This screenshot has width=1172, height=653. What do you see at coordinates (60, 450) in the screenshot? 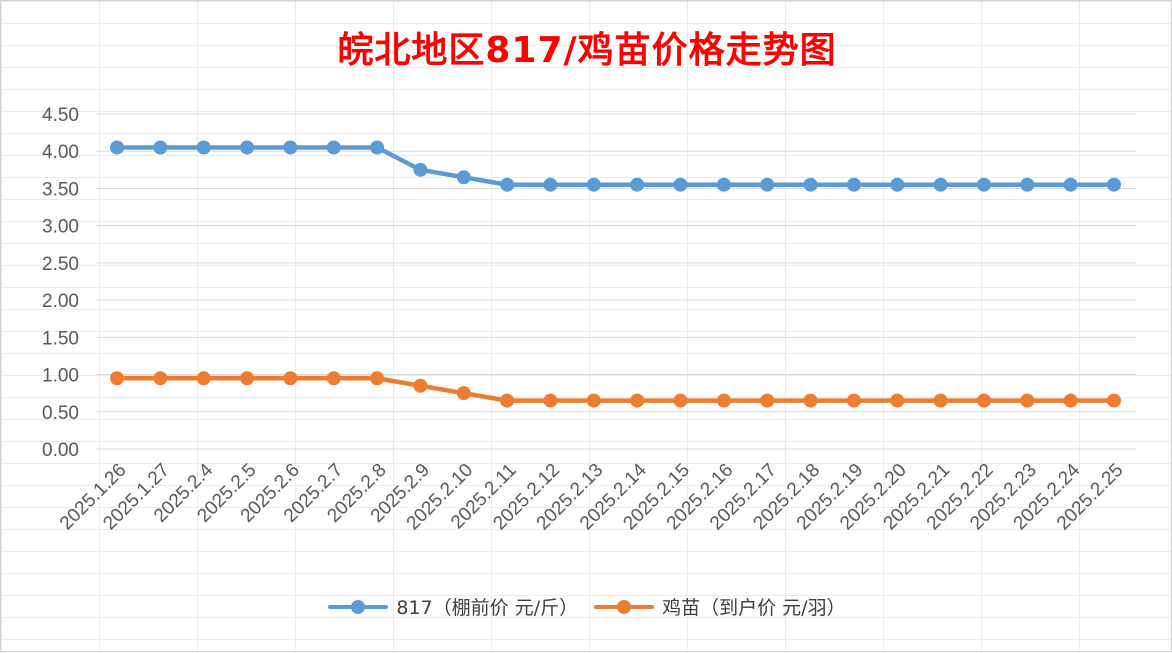
I see `y-tick-label: 0.00` at bounding box center [60, 450].